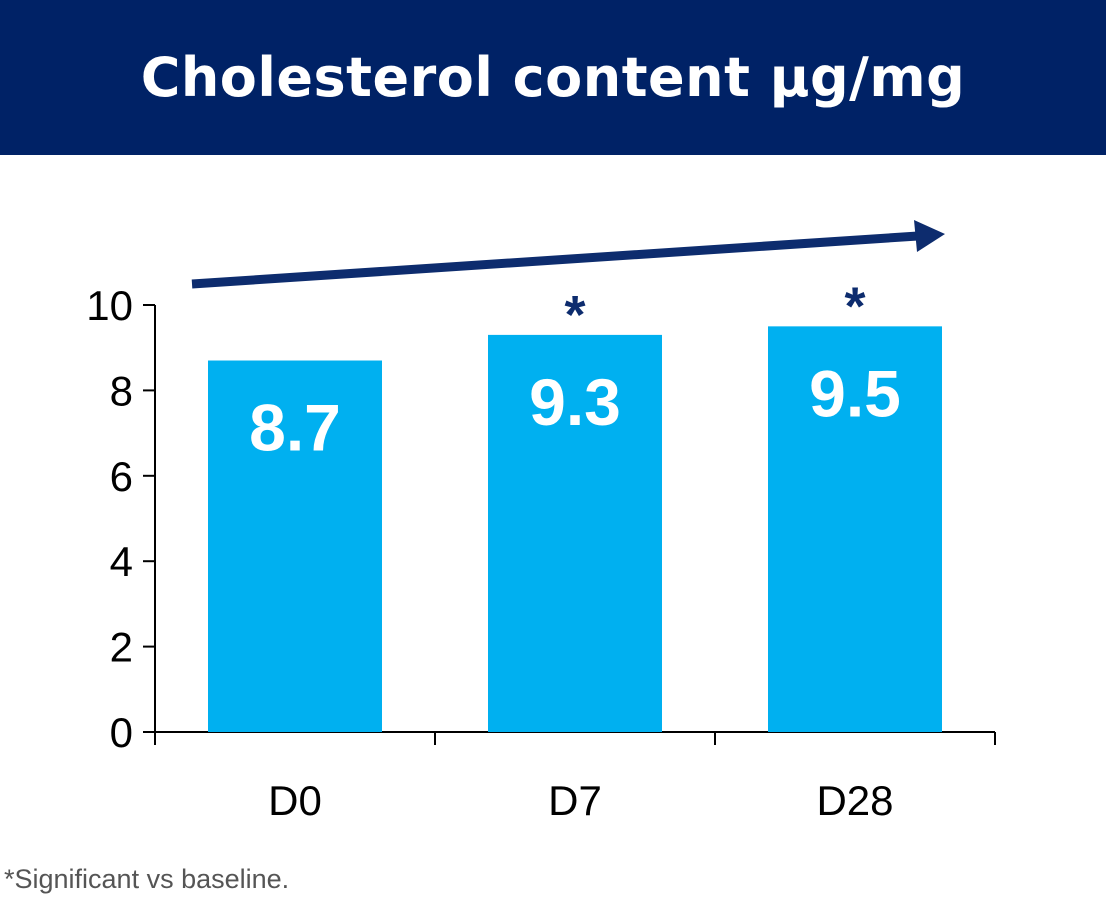 The width and height of the screenshot is (1106, 904). Describe the element at coordinates (295, 800) in the screenshot. I see `x-tick-label-d0: D0` at that location.